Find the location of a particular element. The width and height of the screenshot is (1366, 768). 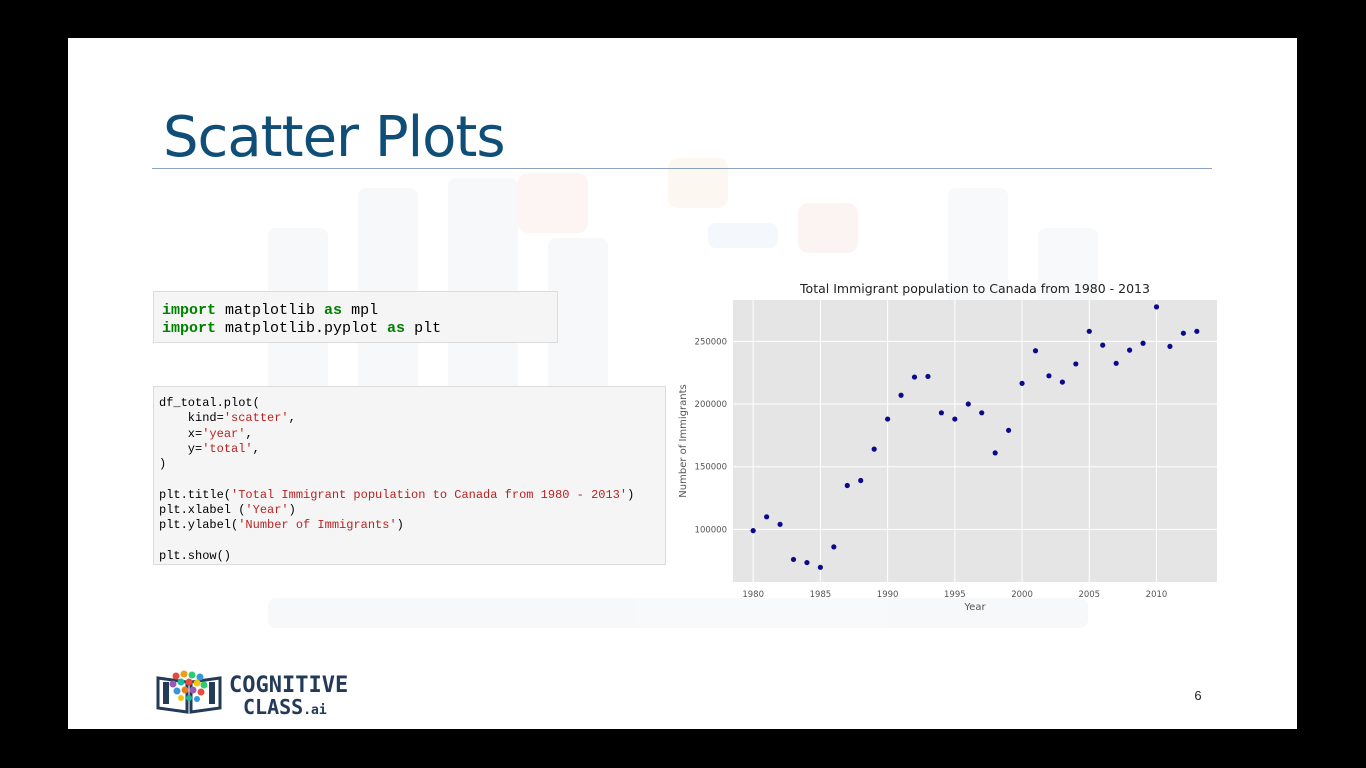

code-string: 'Year' is located at coordinates (267, 510).